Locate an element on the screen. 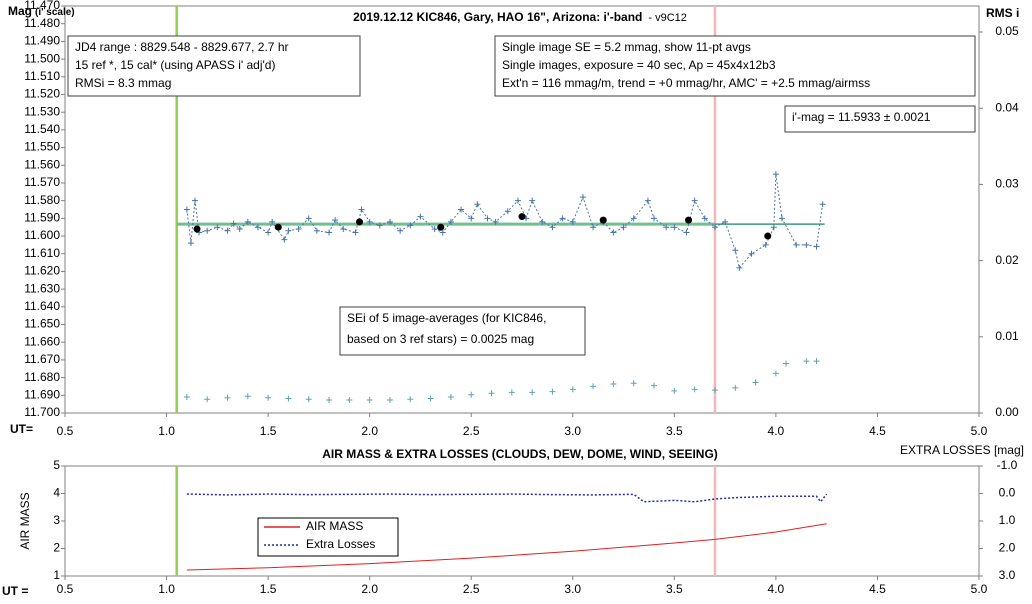  y-tick-label: 11.660 is located at coordinates (42, 341).